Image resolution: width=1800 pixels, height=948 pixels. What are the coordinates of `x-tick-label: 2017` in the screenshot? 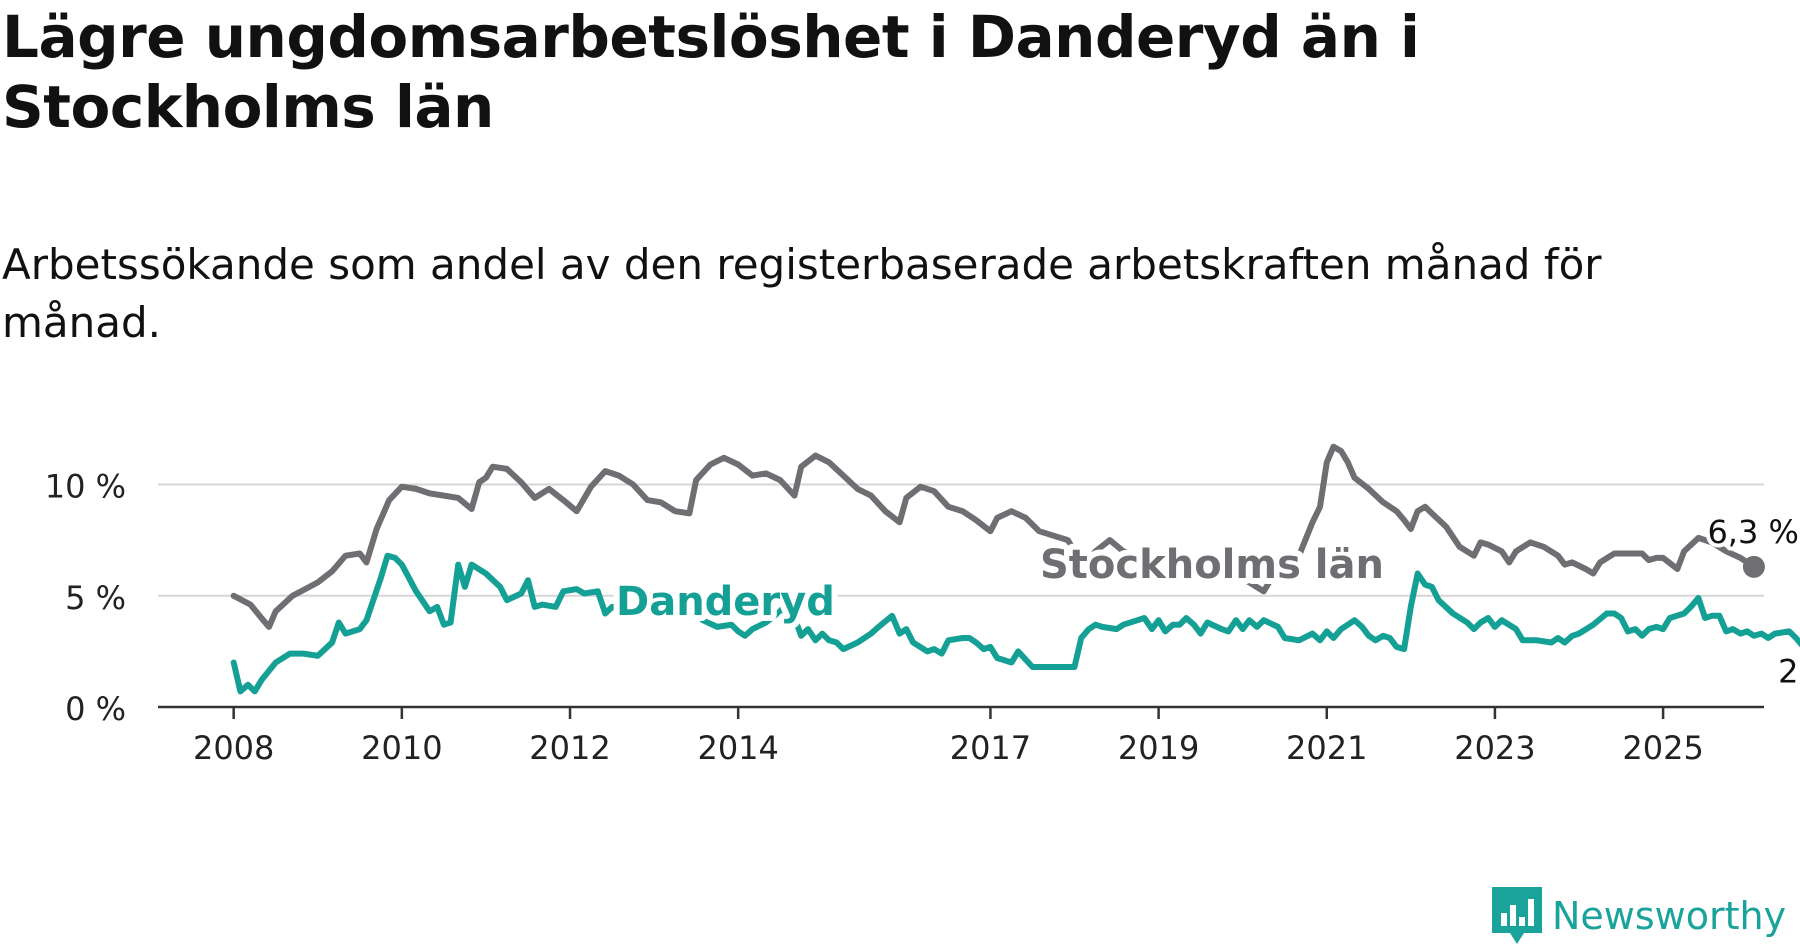 It's located at (990, 748).